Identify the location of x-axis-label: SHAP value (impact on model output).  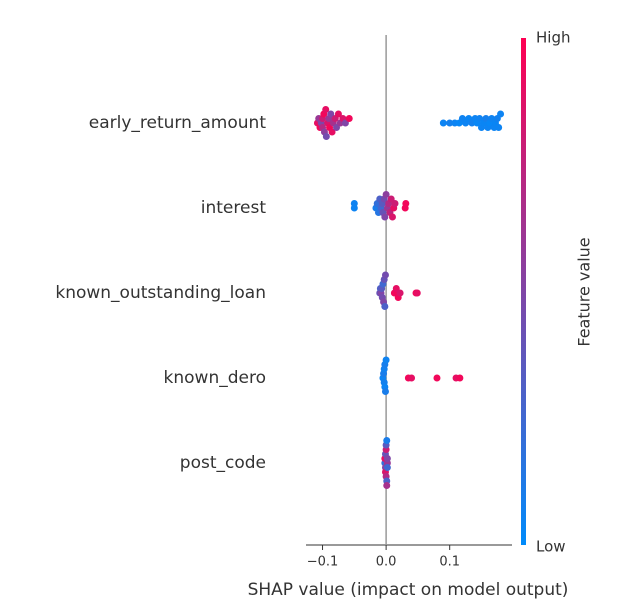
(408, 590).